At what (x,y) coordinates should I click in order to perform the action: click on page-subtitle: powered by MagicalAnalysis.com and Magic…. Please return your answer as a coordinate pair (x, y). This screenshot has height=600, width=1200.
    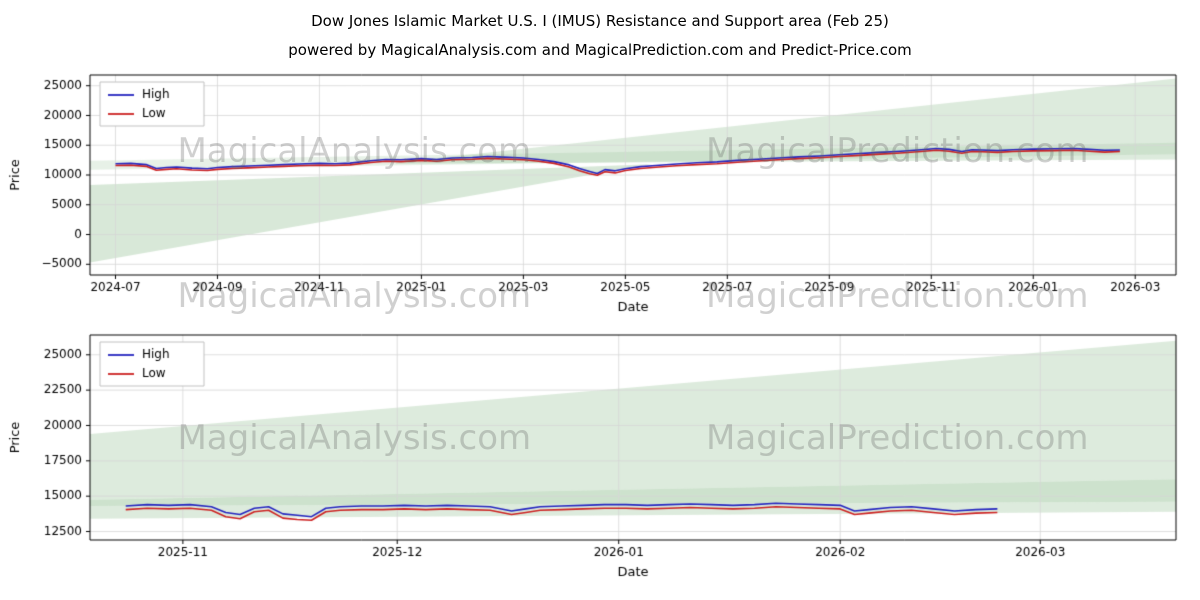
    Looking at the image, I should click on (600, 50).